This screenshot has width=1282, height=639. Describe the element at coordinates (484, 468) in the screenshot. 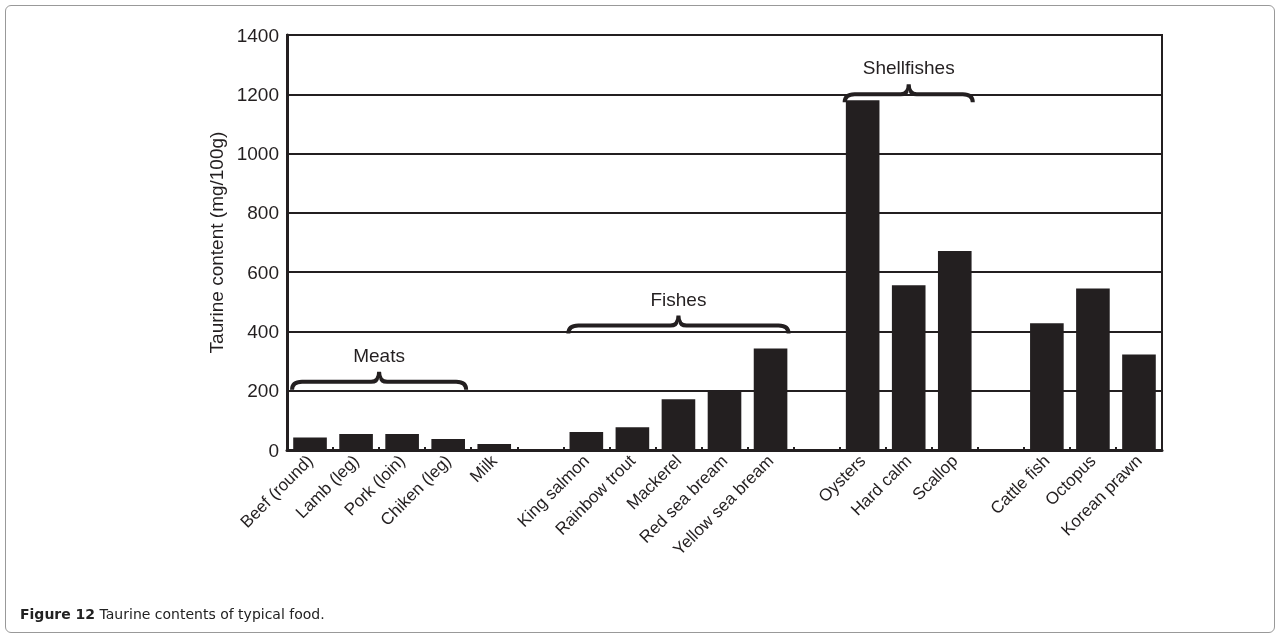

I see `x-tick-label: Milk` at that location.